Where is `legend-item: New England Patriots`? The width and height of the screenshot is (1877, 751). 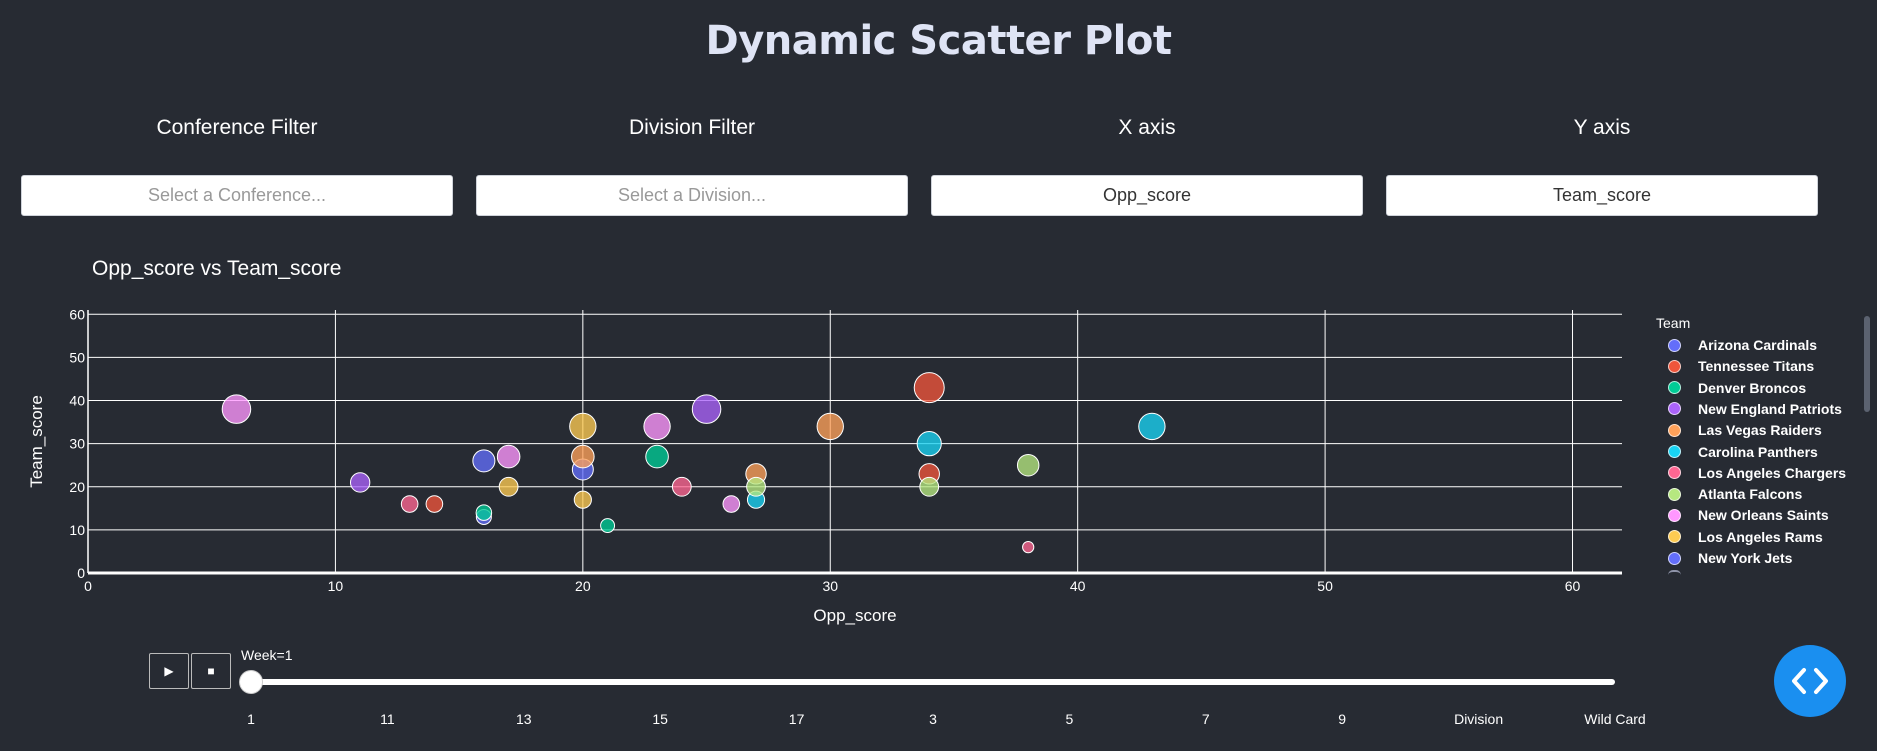 legend-item: New England Patriots is located at coordinates (1755, 409).